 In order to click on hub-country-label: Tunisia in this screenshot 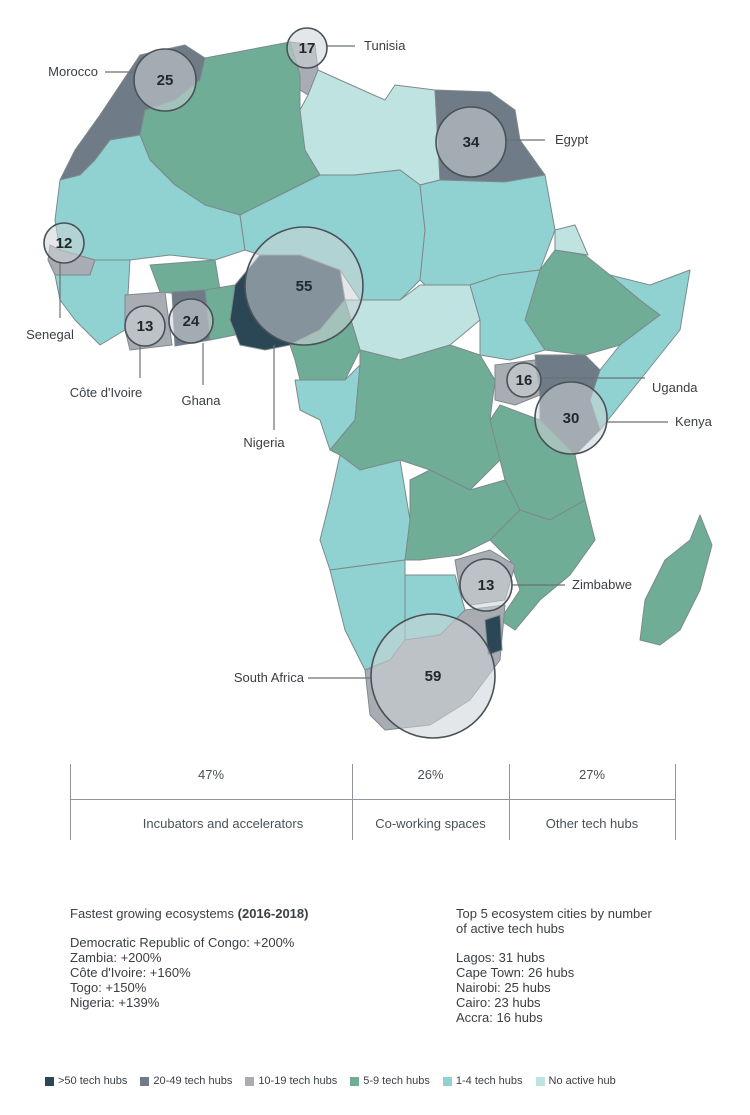, I will do `click(385, 45)`.